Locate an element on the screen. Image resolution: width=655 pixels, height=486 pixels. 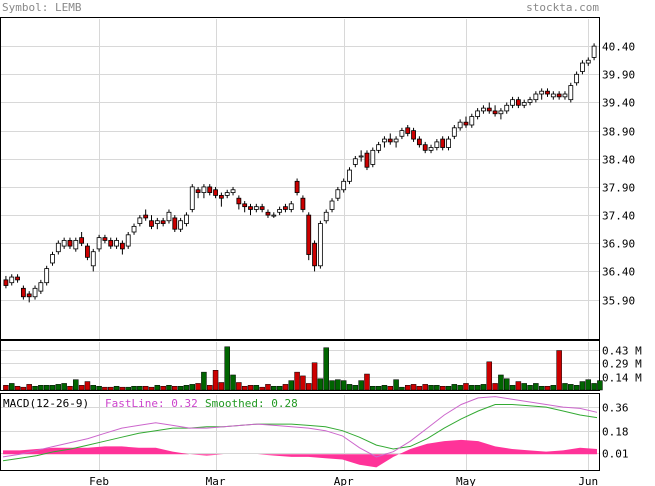
macd-histogram is located at coordinates (300, 453).